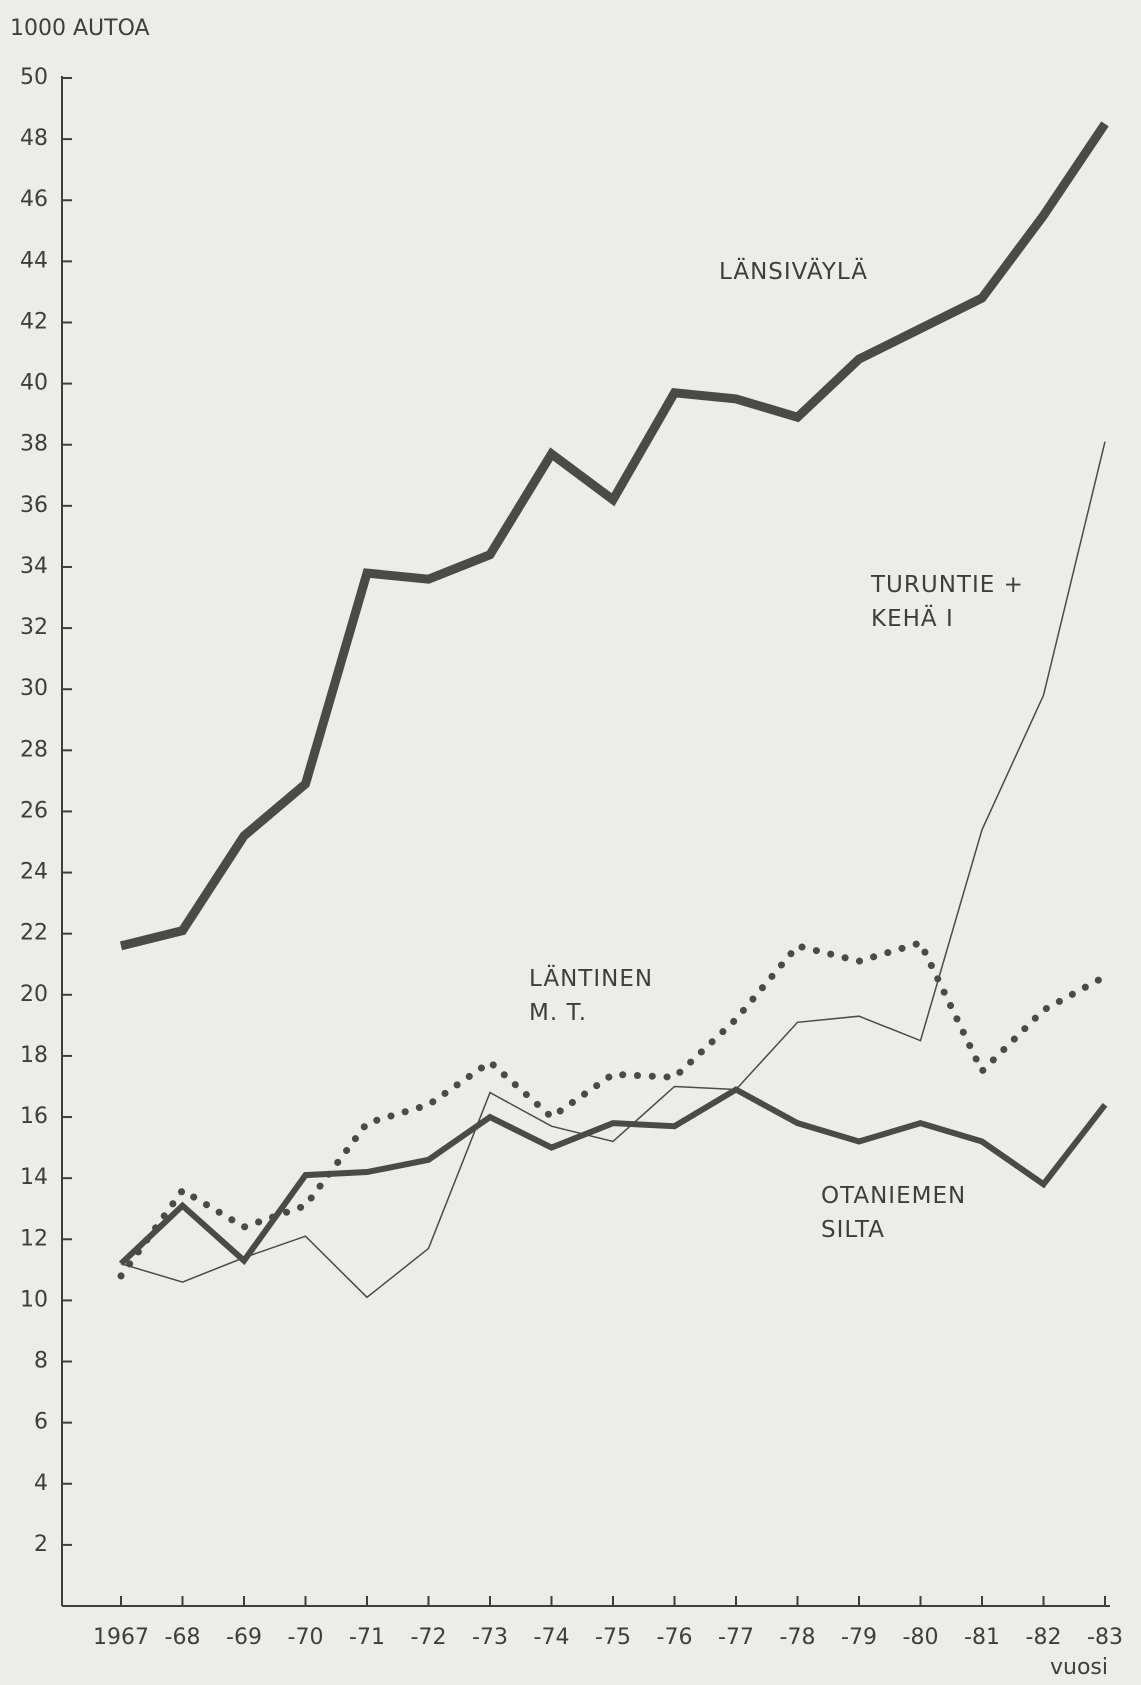  I want to click on series-label-line: TURUNTIE +, so click(947, 585).